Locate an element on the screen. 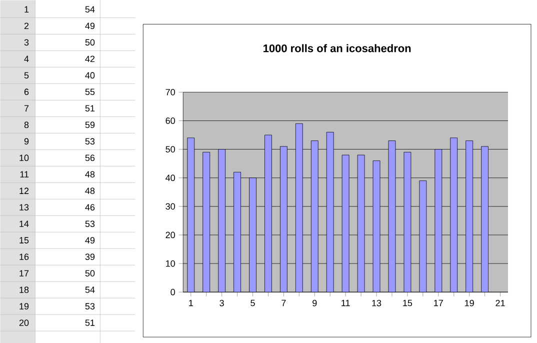  x-tick-label: 7 is located at coordinates (284, 303).